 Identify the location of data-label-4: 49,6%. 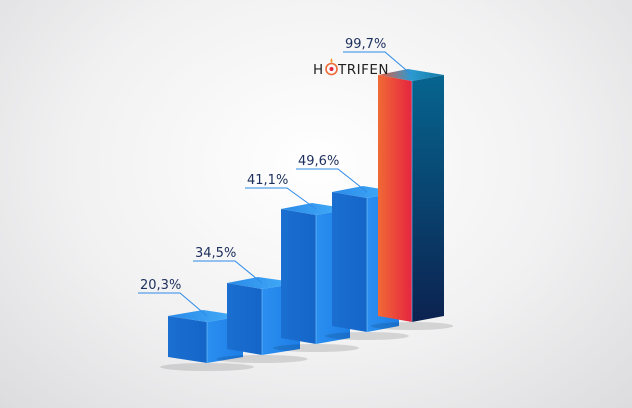
(332, 173).